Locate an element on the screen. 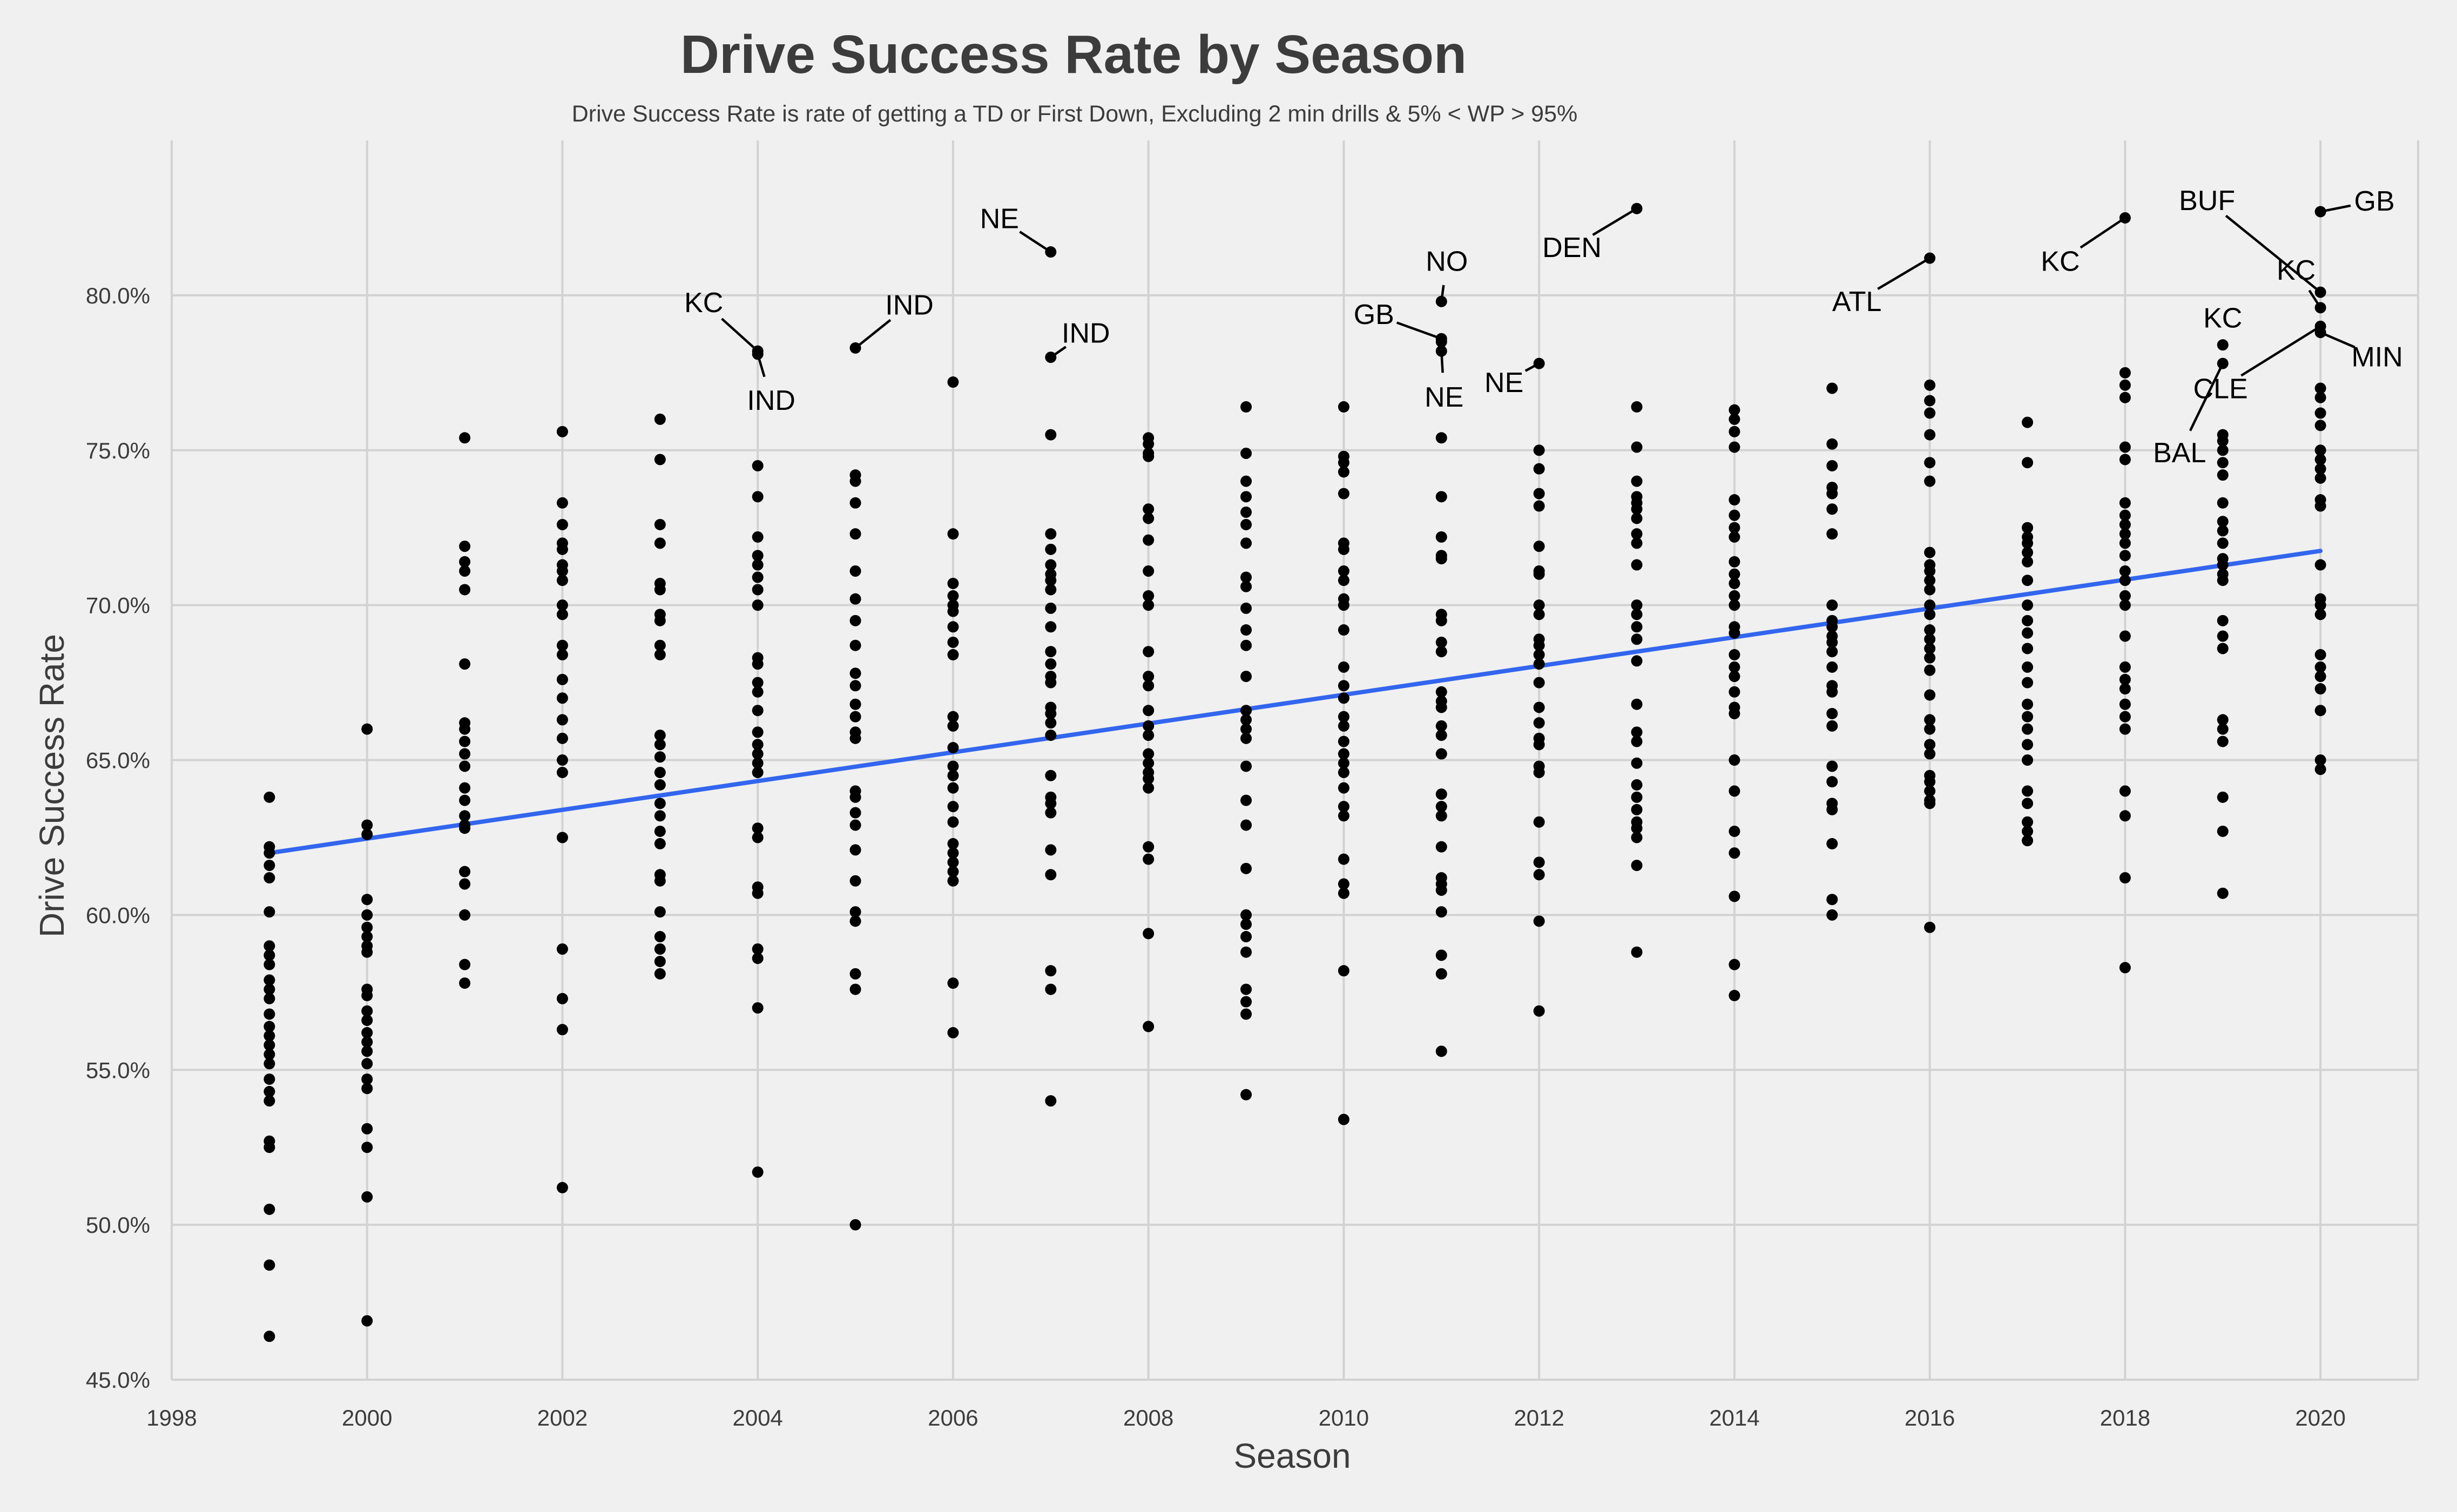 The width and height of the screenshot is (2457, 1512). y-tick-label: 65.0% is located at coordinates (118, 760).